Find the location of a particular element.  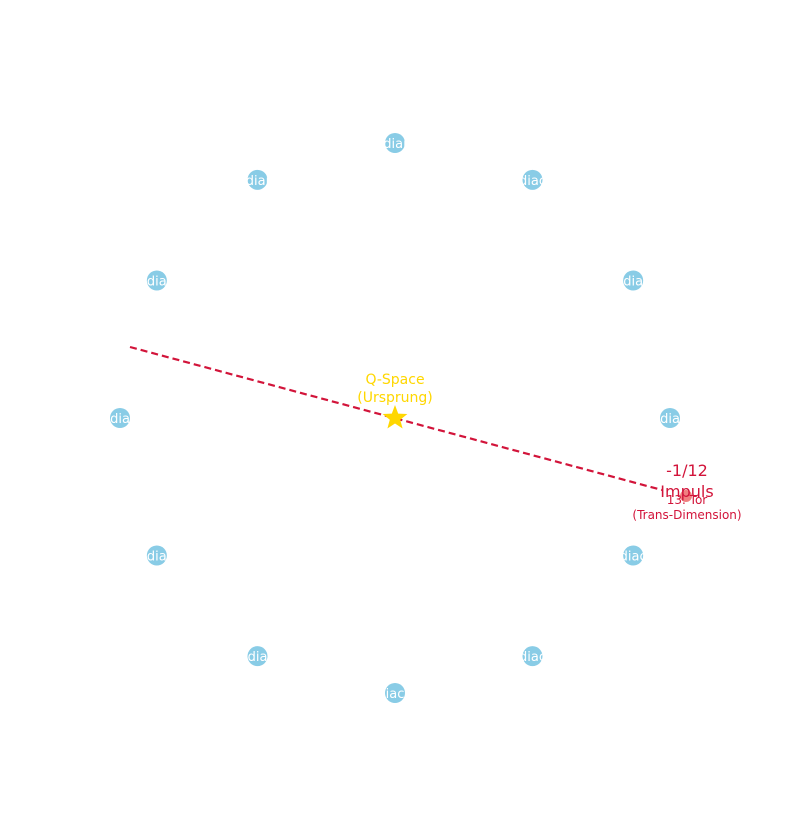

ring-node-label: iac is located at coordinates (395, 694).